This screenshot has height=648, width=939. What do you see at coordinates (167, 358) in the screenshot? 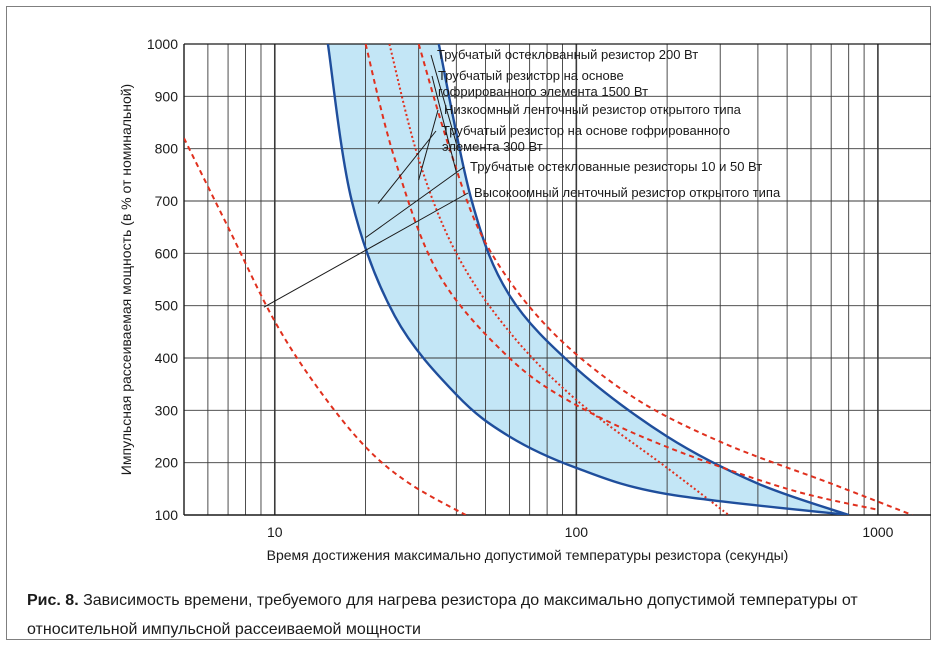
I see `y-tick-label-400: 400` at bounding box center [167, 358].